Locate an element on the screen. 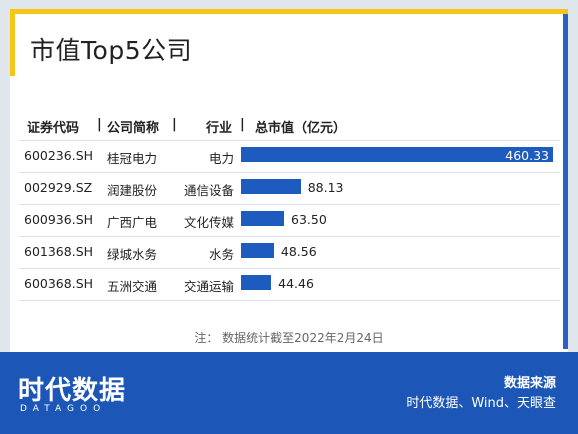  bar-value-label: 44.46 is located at coordinates (296, 283).